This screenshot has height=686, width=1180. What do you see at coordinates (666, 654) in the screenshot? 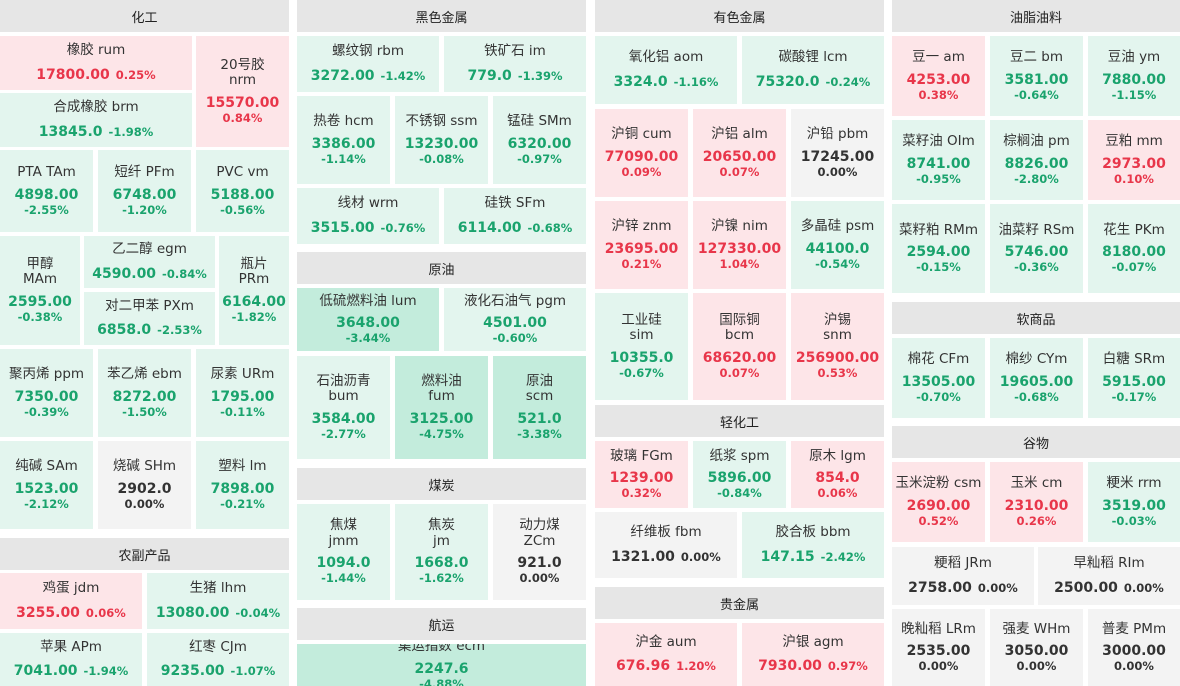
I see `tile-aum: 沪金 aum 676.96 1.20%` at bounding box center [666, 654].